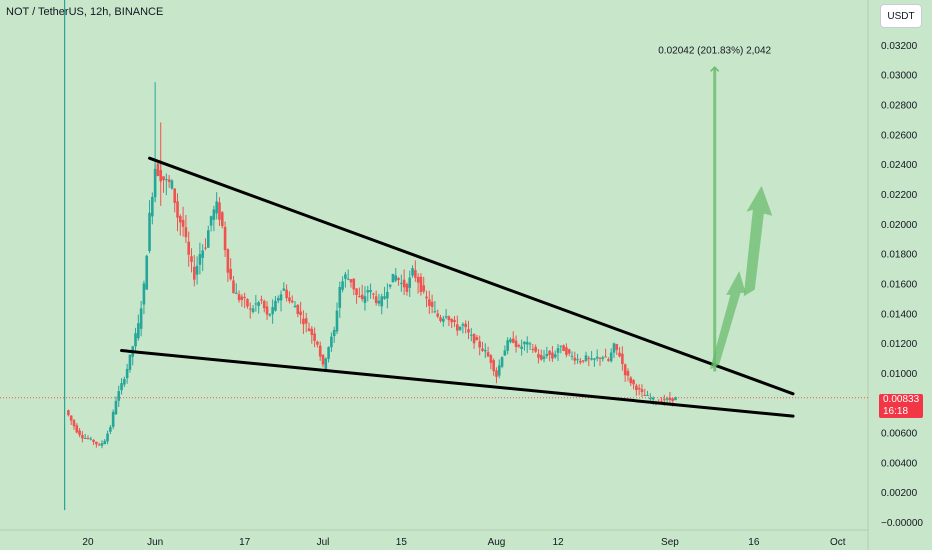  What do you see at coordinates (899, 284) in the screenshot?
I see `y-tick-label: 0.01600` at bounding box center [899, 284].